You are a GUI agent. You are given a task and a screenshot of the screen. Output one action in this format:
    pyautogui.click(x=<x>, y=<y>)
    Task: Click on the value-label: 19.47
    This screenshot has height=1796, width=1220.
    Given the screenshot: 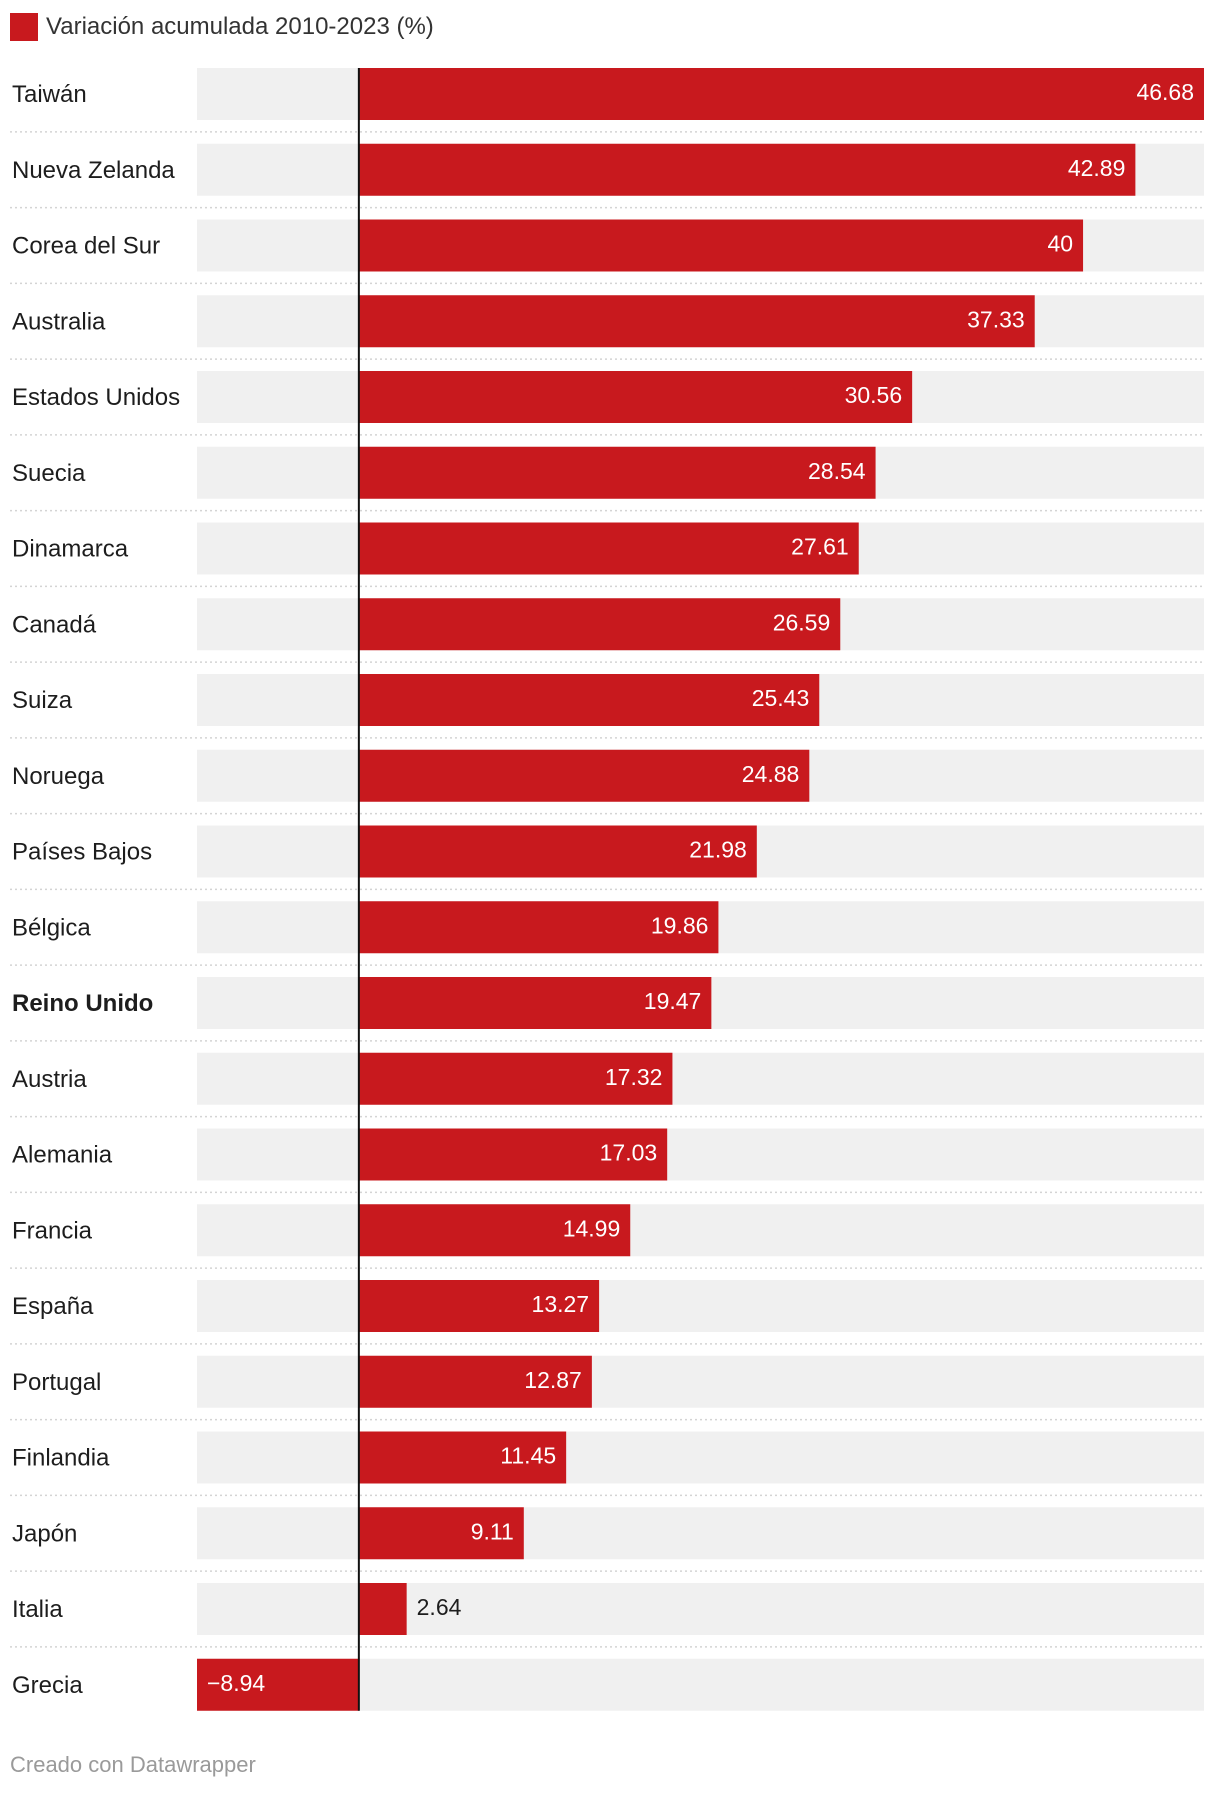 What is the action you would take?
    pyautogui.click(x=673, y=1001)
    